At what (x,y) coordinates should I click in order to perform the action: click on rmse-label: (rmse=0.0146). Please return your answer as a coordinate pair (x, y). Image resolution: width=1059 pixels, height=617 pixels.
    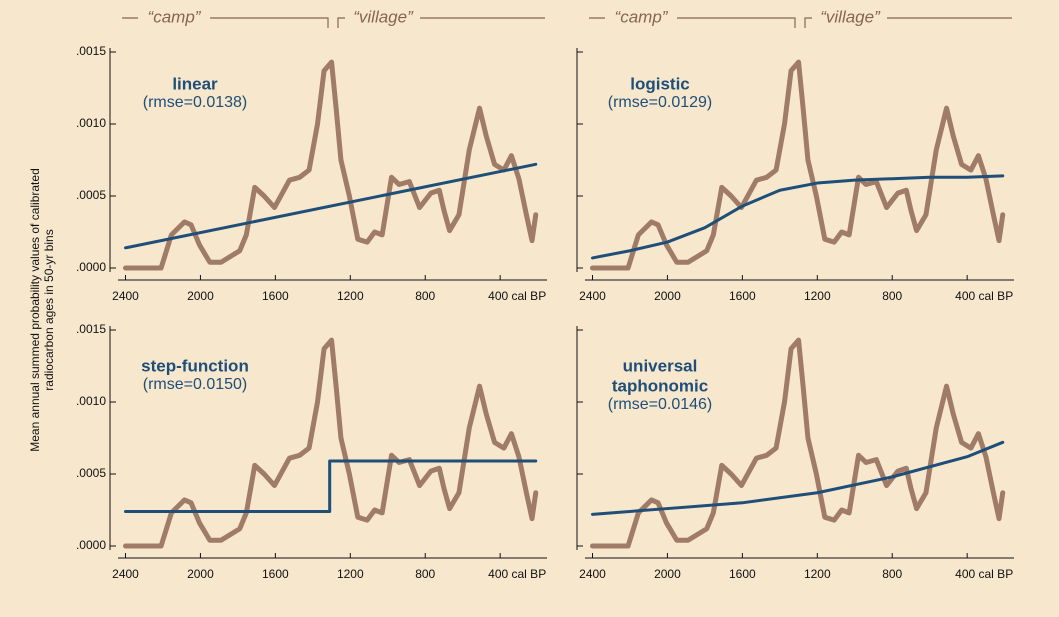
    Looking at the image, I should click on (660, 404).